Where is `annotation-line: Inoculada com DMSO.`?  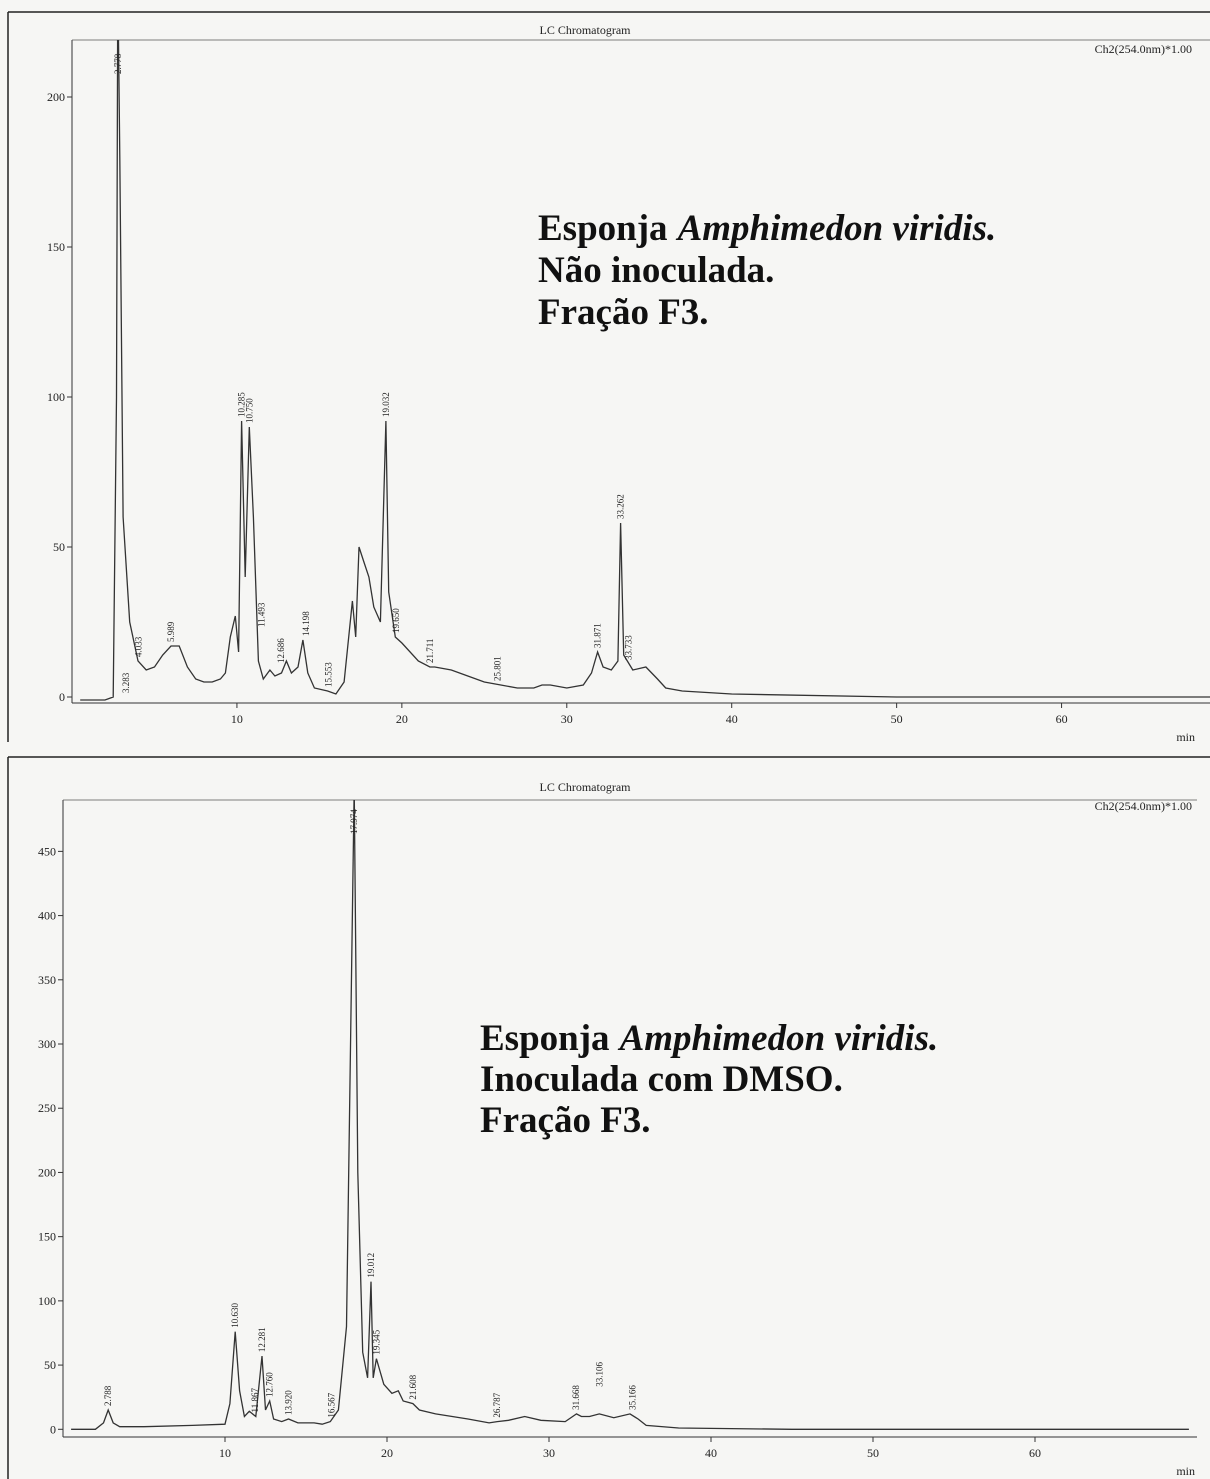
annotation-line: Inoculada com DMSO. is located at coordinates (661, 1079).